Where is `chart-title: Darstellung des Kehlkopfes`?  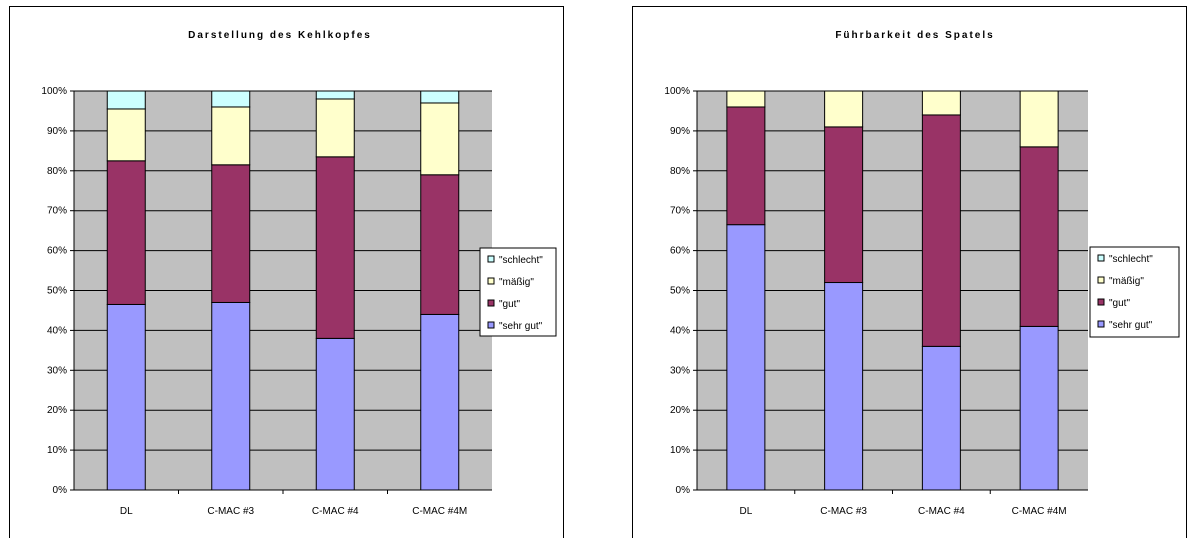 chart-title: Darstellung des Kehlkopfes is located at coordinates (280, 35).